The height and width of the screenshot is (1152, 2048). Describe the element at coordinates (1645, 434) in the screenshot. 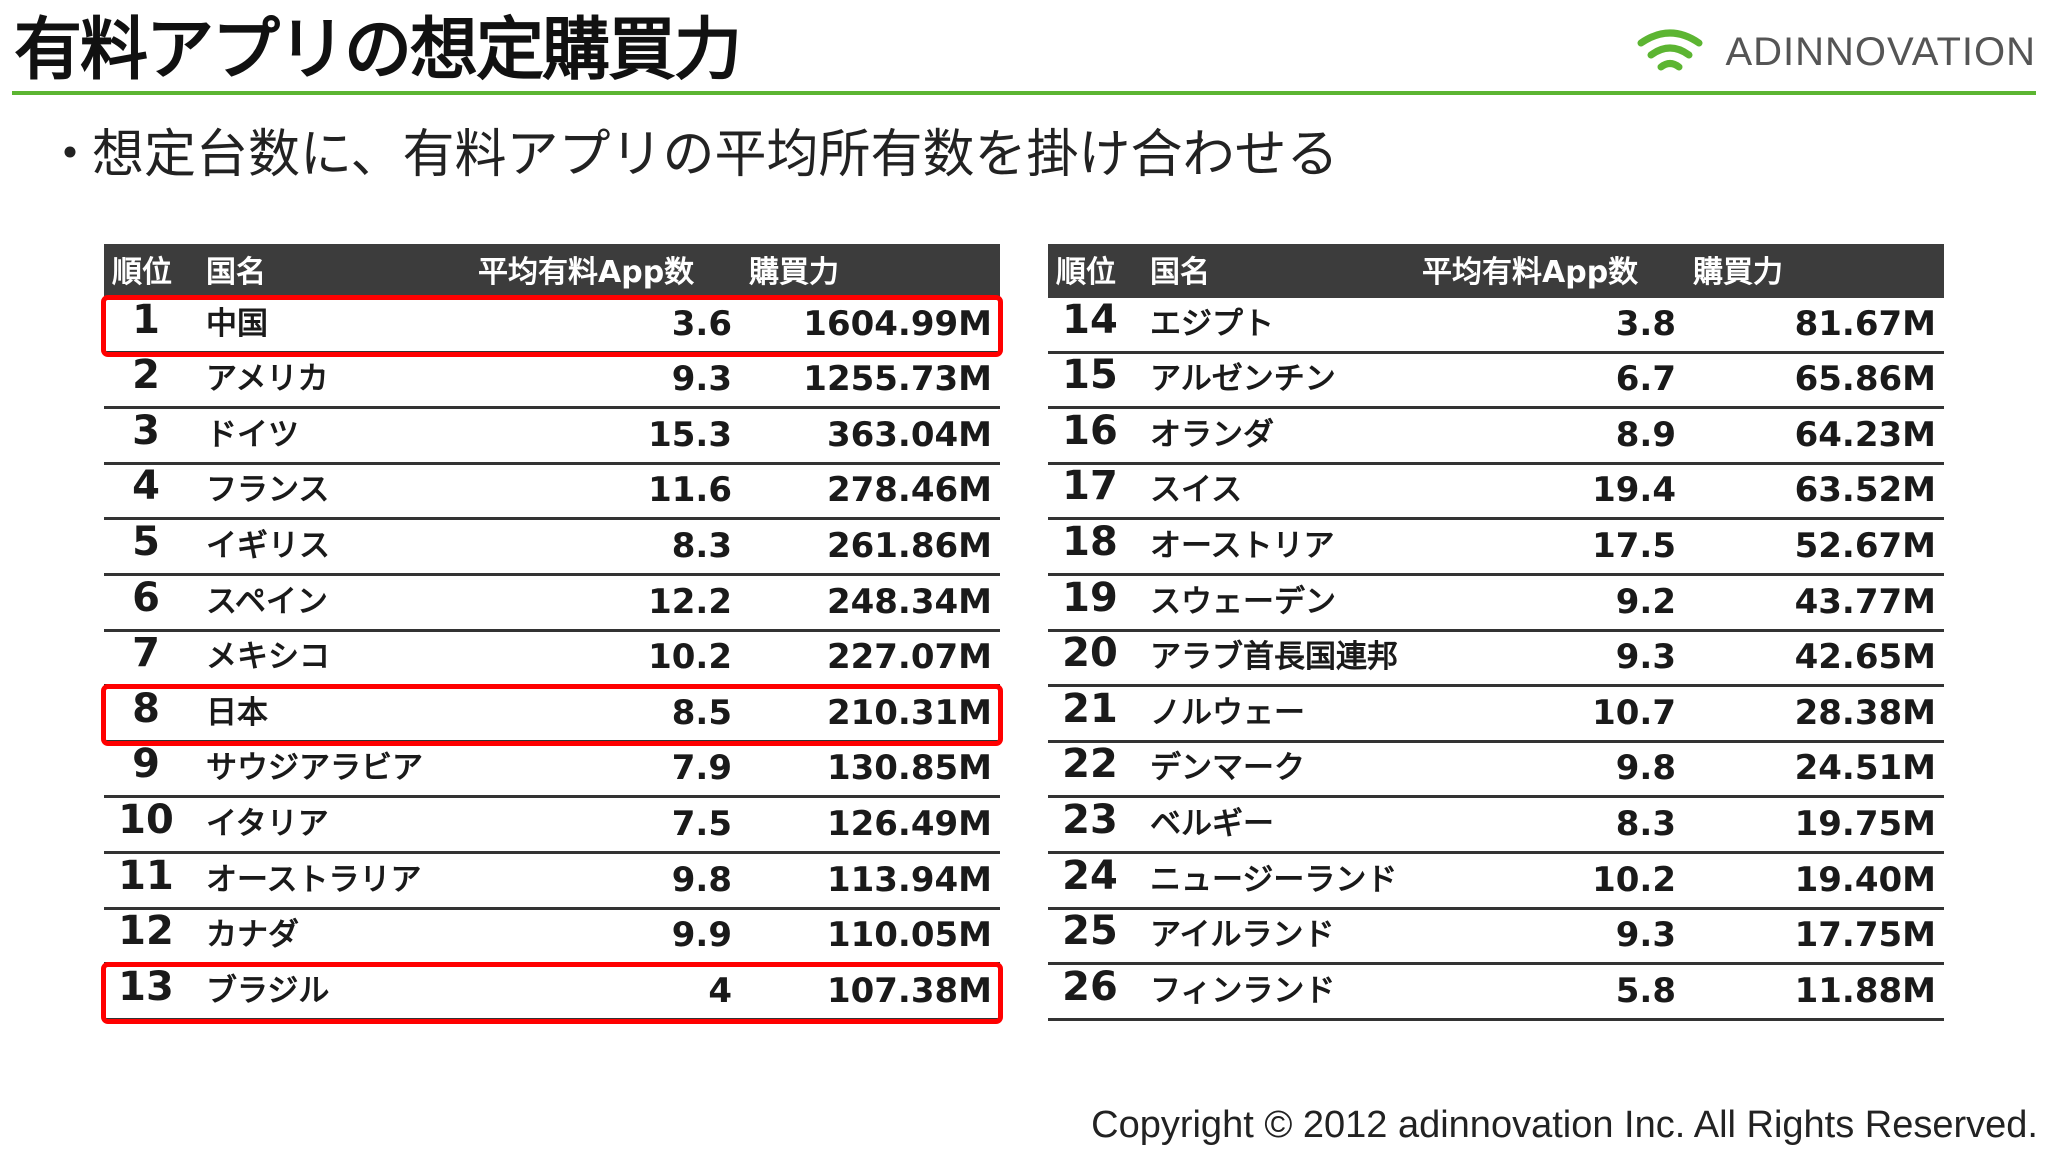

I see `avg-apps-cell: 8.9` at that location.